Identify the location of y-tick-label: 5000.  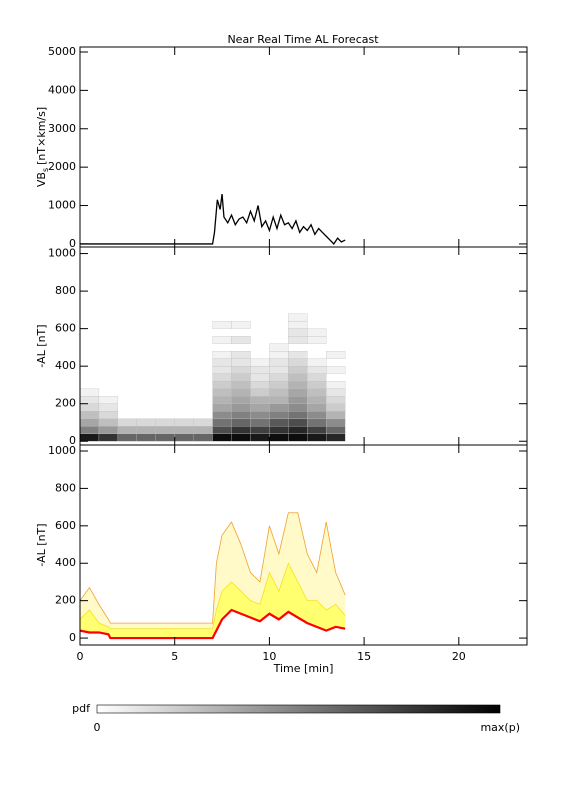
(62, 51).